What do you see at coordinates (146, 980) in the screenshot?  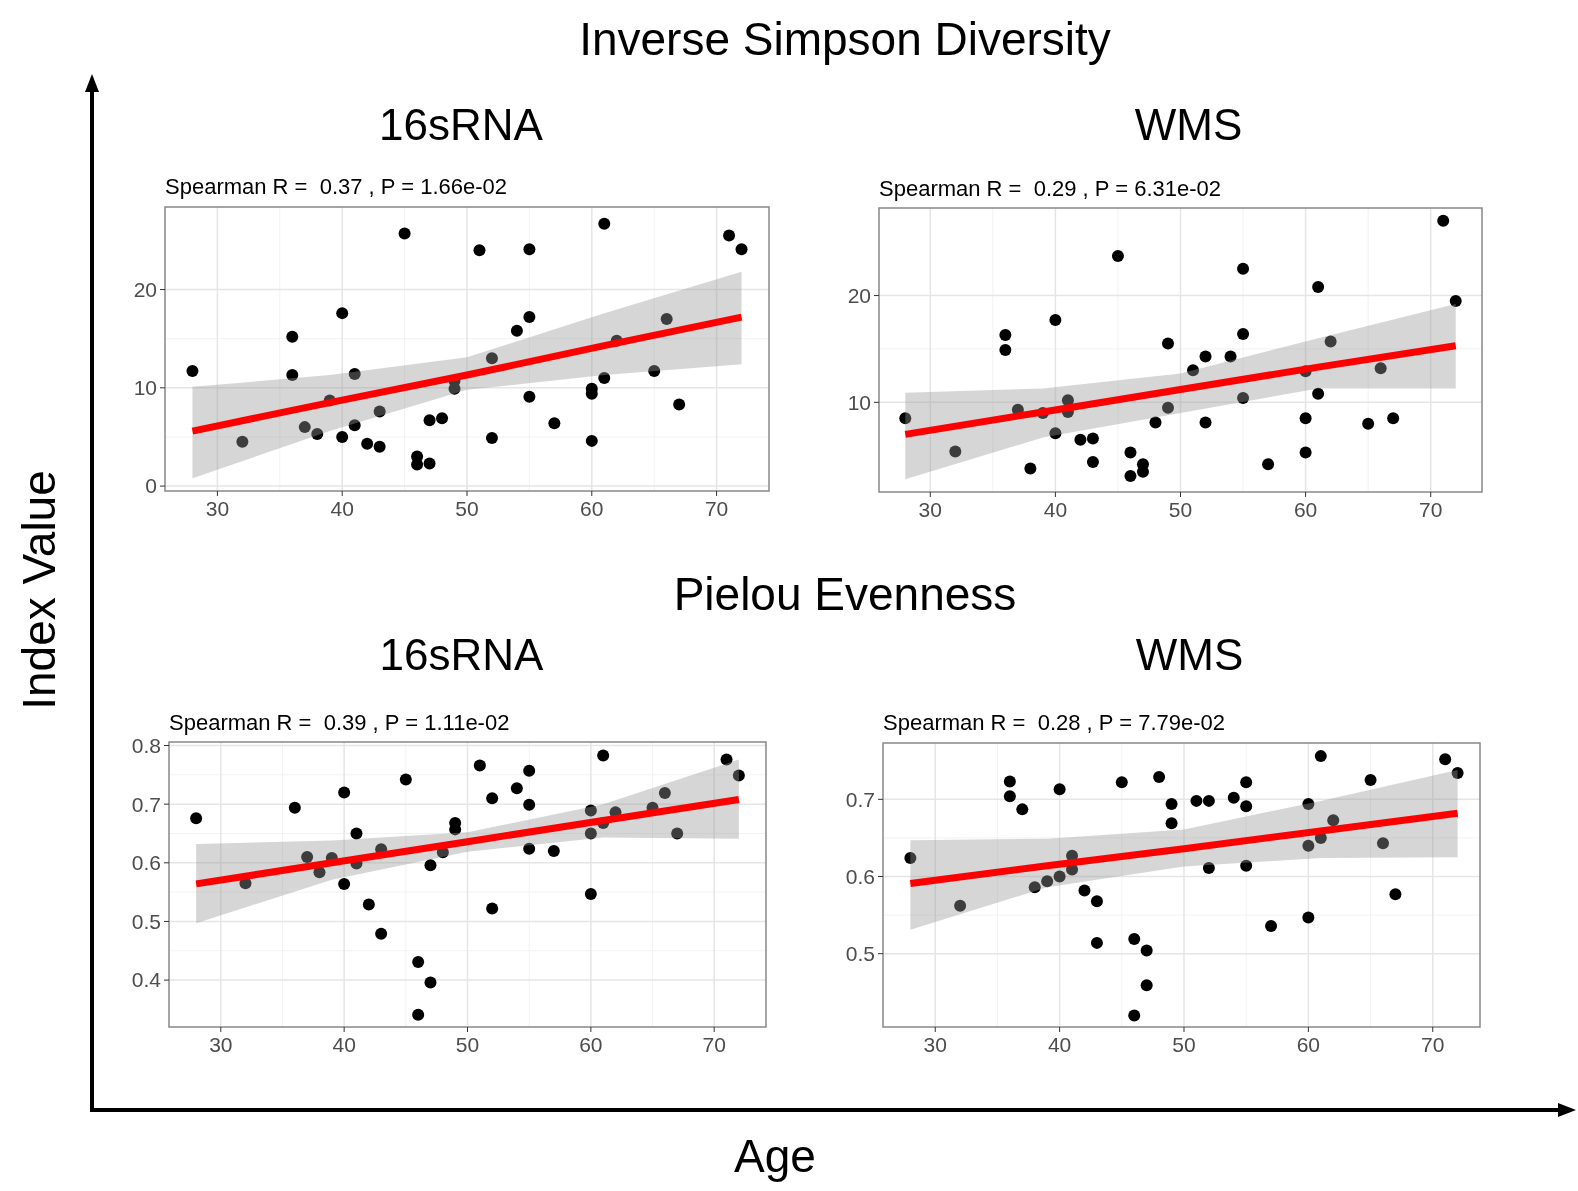 I see `y-tick-label: 0.4` at bounding box center [146, 980].